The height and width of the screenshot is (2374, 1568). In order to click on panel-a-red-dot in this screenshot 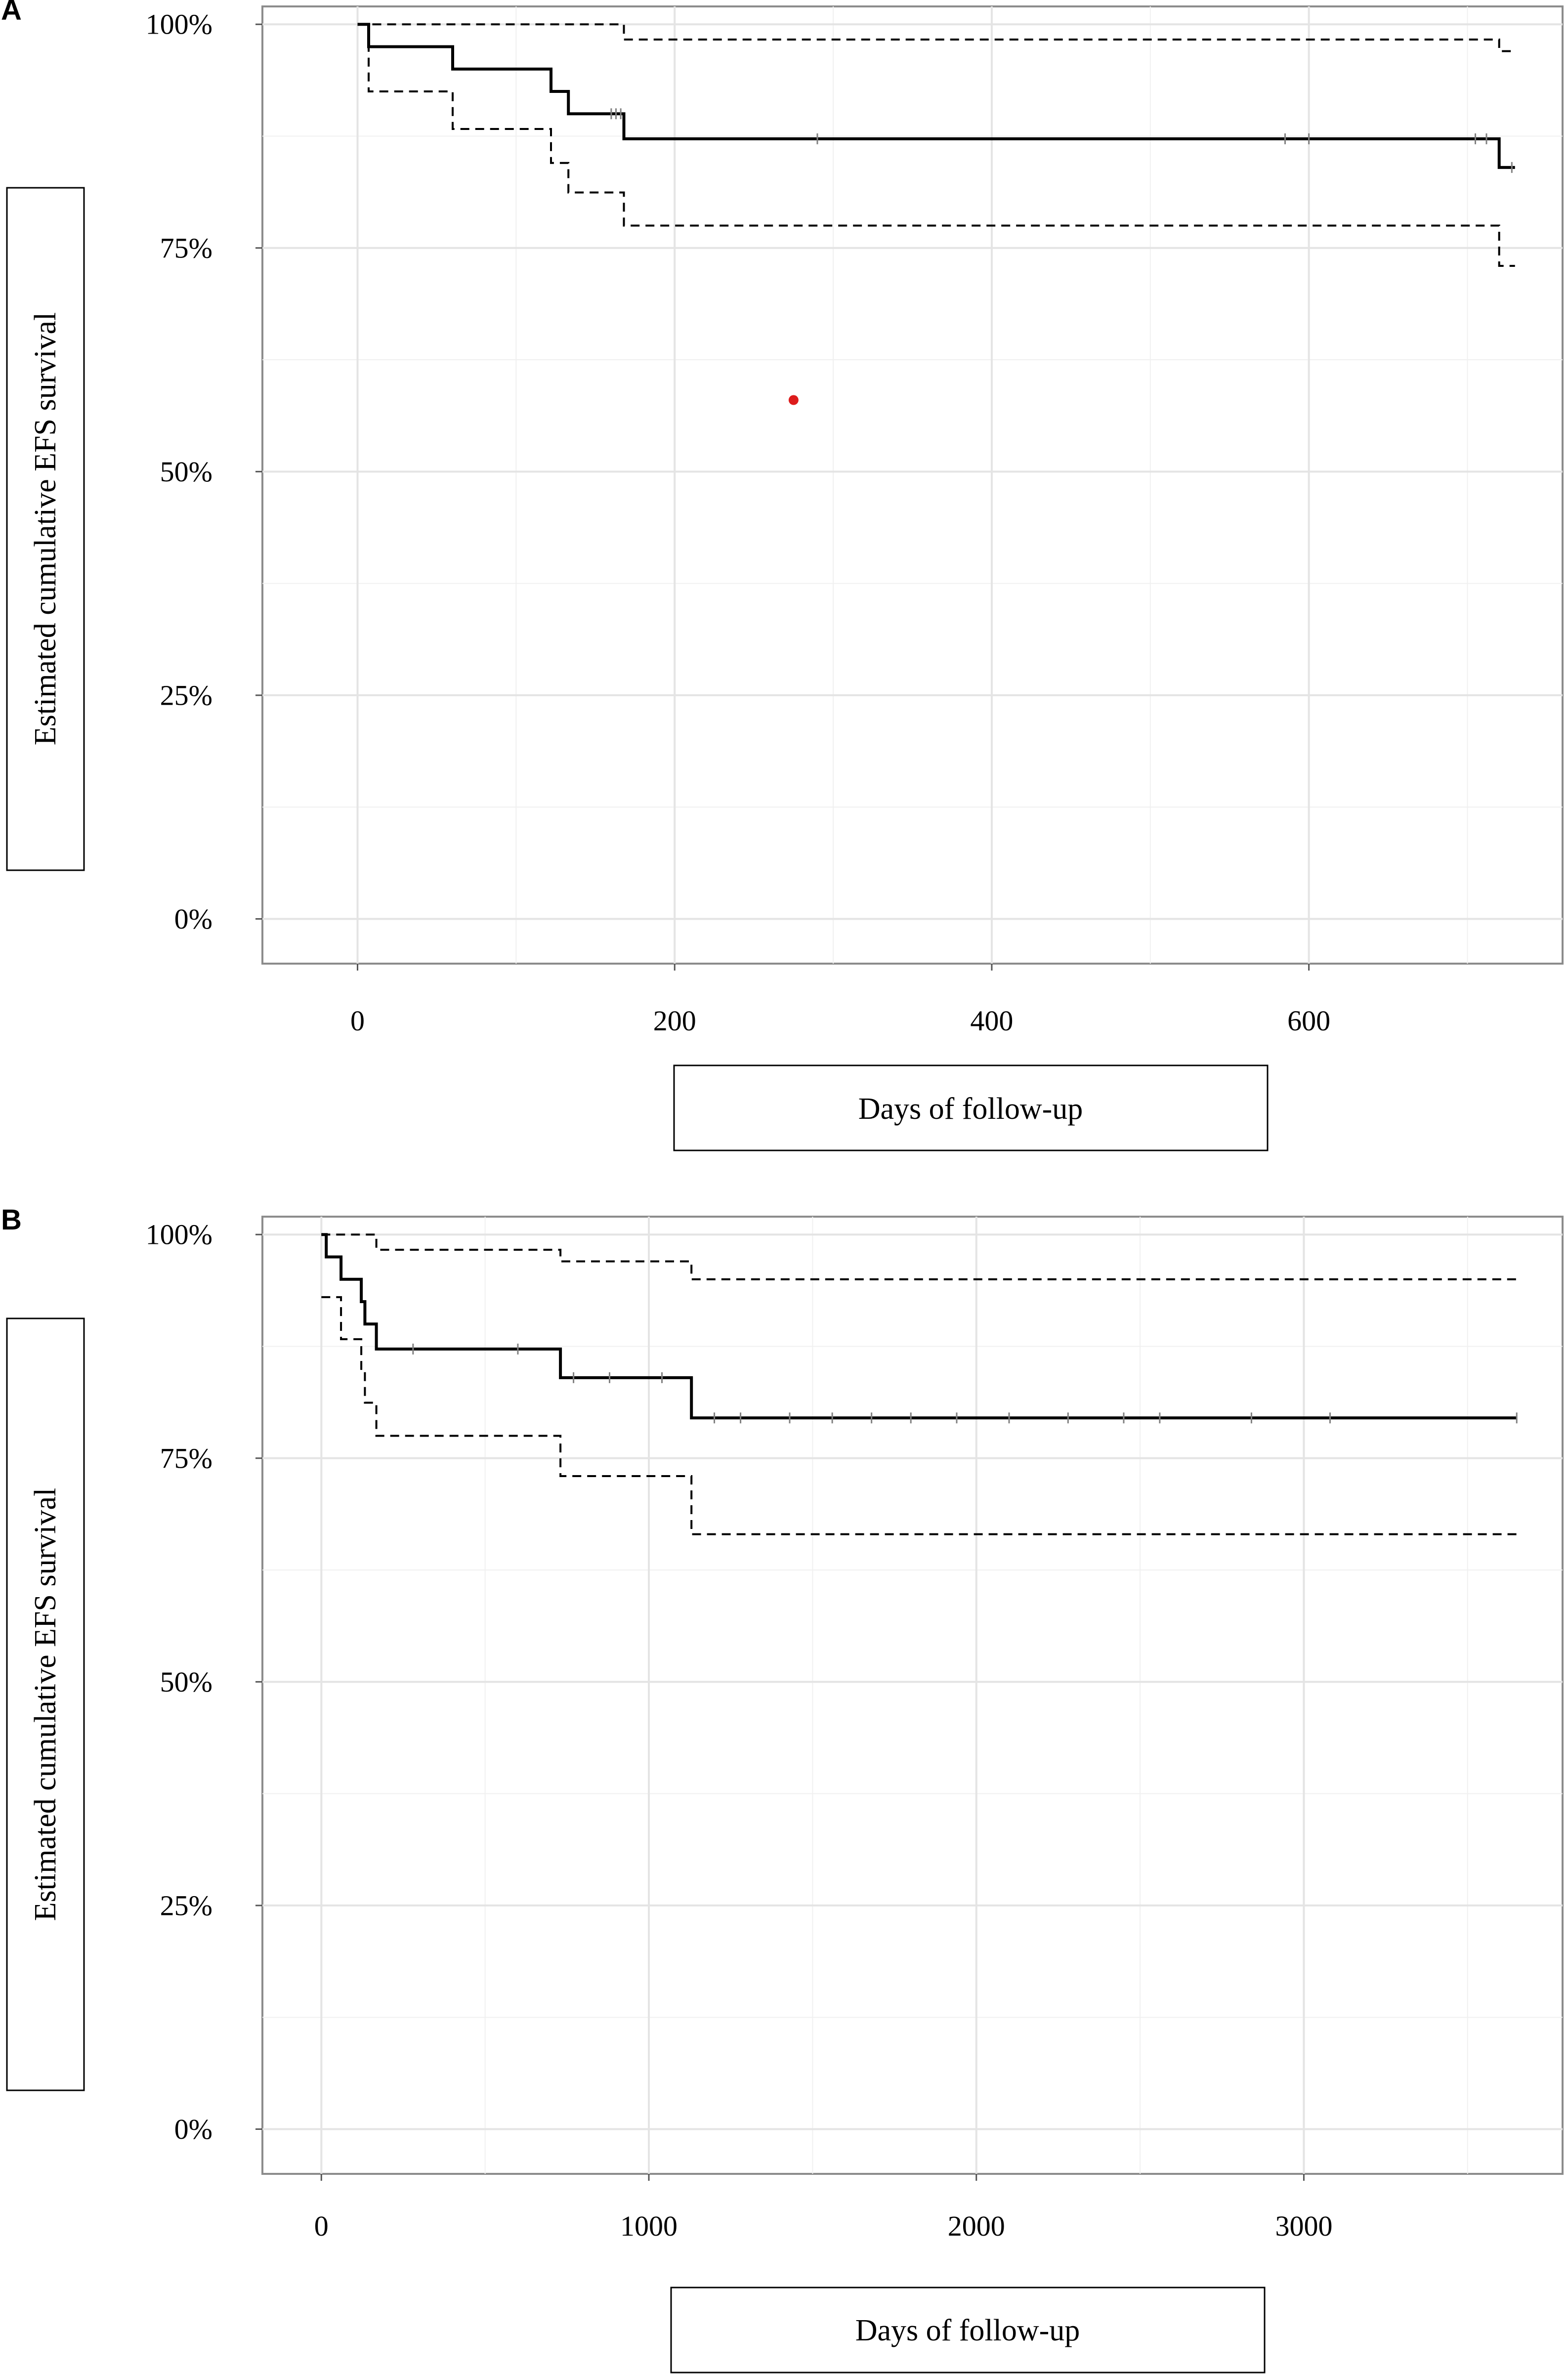, I will do `click(793, 400)`.